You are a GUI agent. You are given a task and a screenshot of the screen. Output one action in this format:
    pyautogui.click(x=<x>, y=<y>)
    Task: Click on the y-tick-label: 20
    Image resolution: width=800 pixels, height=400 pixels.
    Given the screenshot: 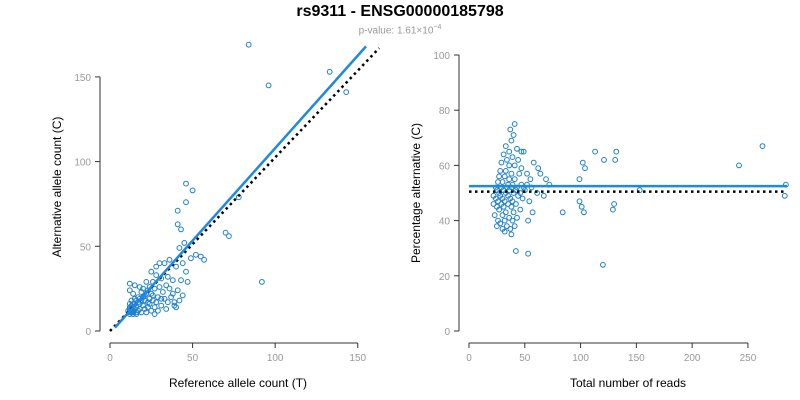 What is the action you would take?
    pyautogui.click(x=445, y=277)
    